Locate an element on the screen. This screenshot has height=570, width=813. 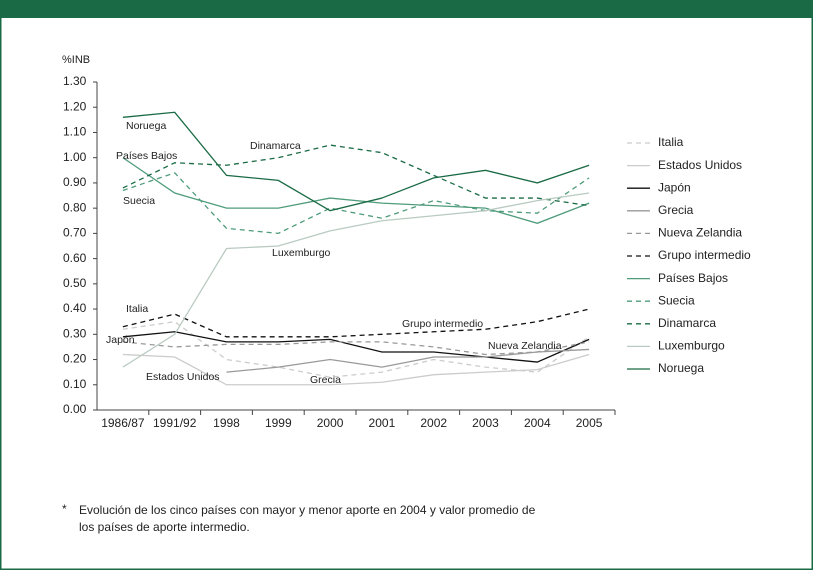
note-line: los países de aporte intermedio. is located at coordinates (164, 527).